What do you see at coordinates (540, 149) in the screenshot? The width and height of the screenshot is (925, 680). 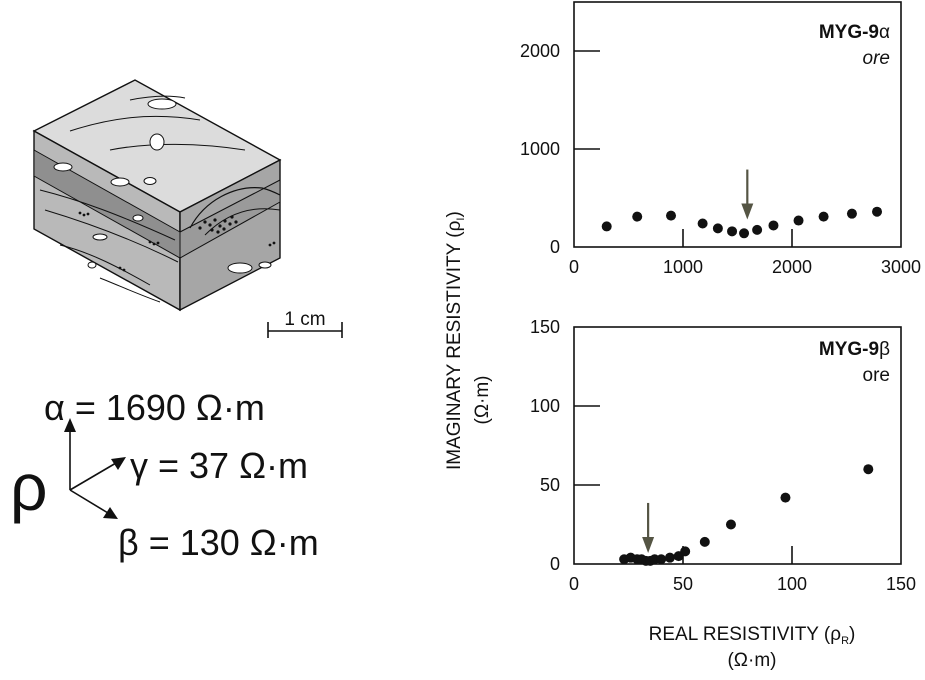 I see `y-tick-label: 1000` at bounding box center [540, 149].